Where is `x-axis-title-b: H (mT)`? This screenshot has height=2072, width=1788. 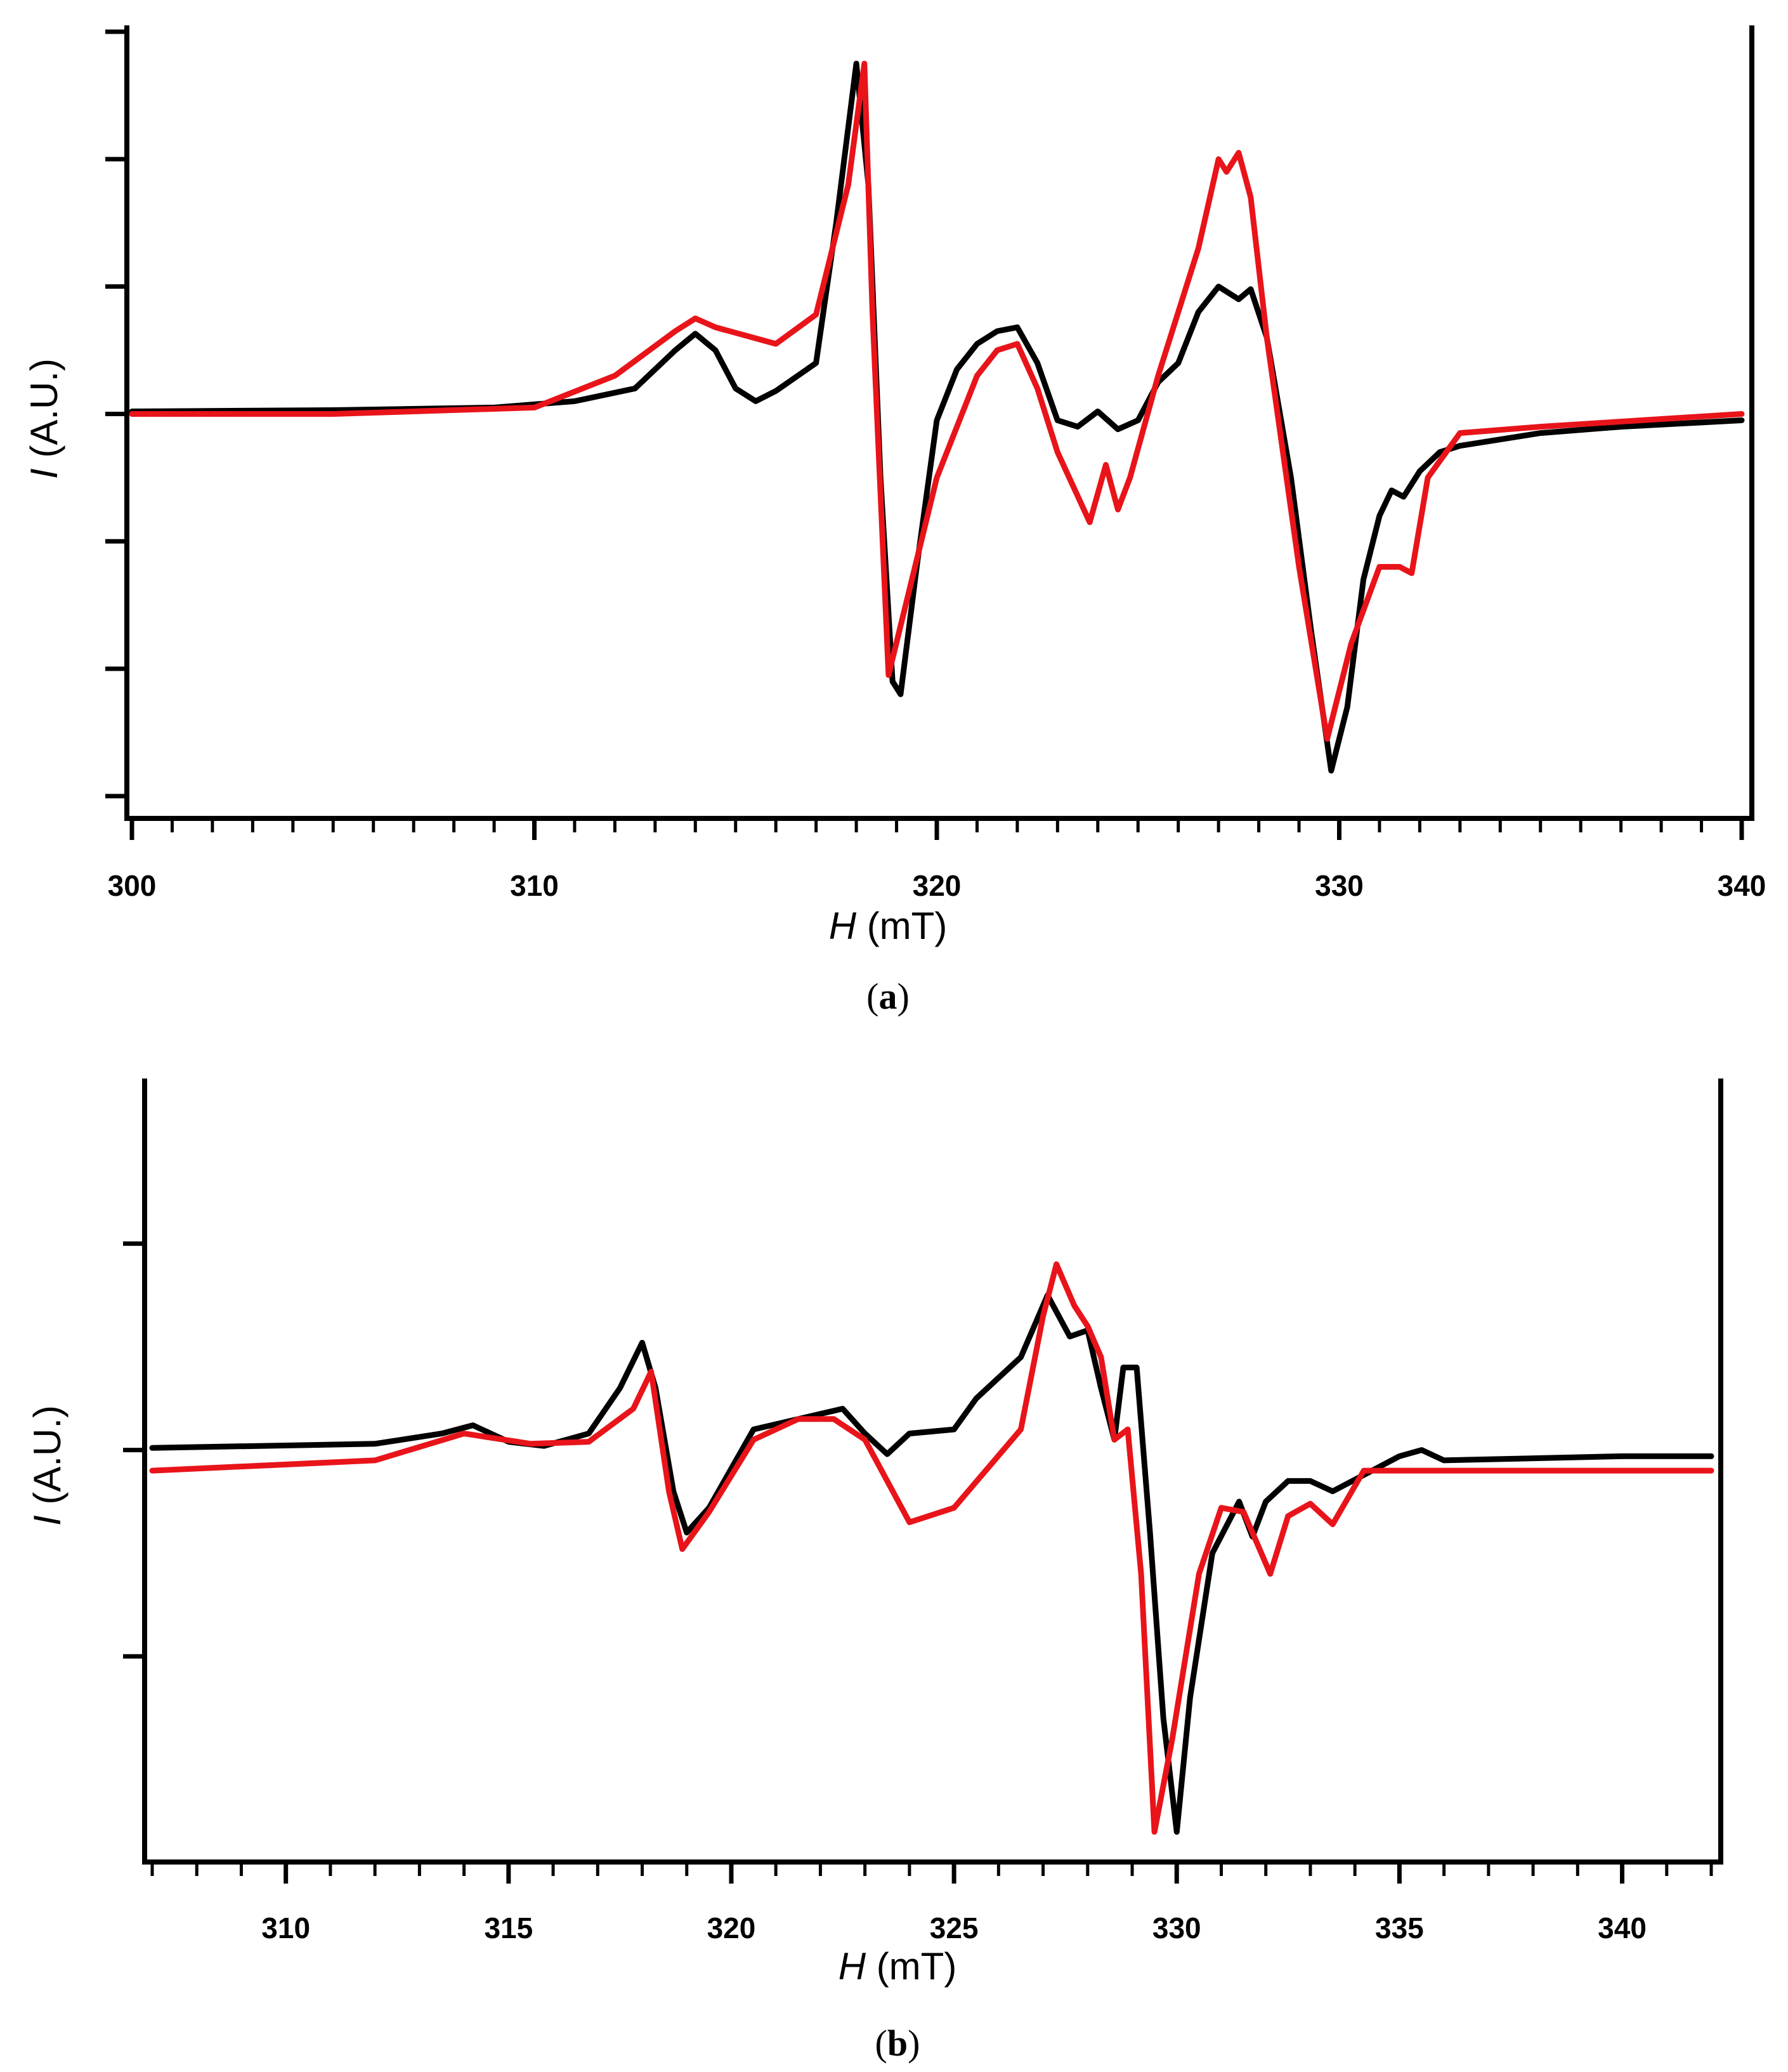 x-axis-title-b: H (mT) is located at coordinates (898, 1966).